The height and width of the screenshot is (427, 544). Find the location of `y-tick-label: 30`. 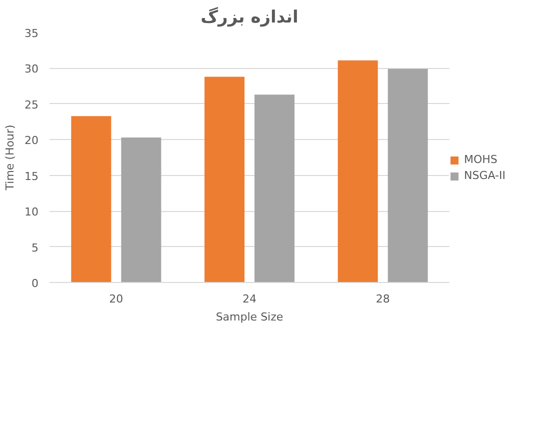

y-tick-label: 30 is located at coordinates (31, 69).